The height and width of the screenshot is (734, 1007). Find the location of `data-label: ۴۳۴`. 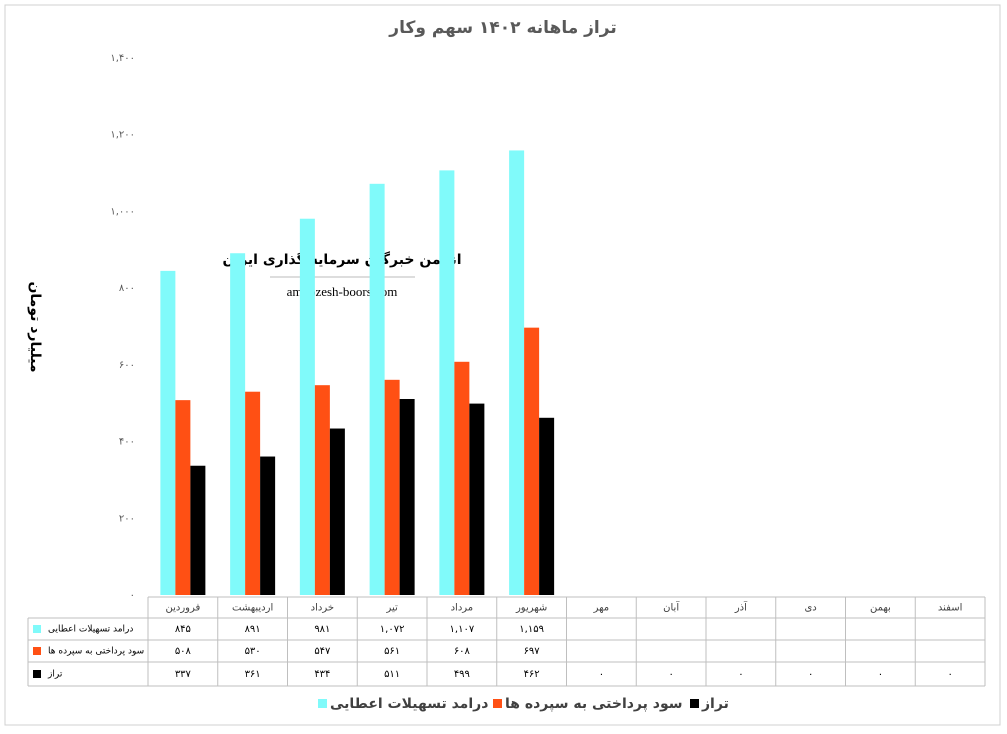

data-label: ۴۳۴ is located at coordinates (322, 674).